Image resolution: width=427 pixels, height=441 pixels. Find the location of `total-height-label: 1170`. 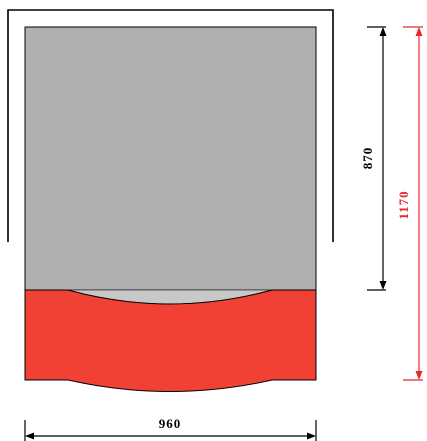

total-height-label: 1170 is located at coordinates (403, 204).